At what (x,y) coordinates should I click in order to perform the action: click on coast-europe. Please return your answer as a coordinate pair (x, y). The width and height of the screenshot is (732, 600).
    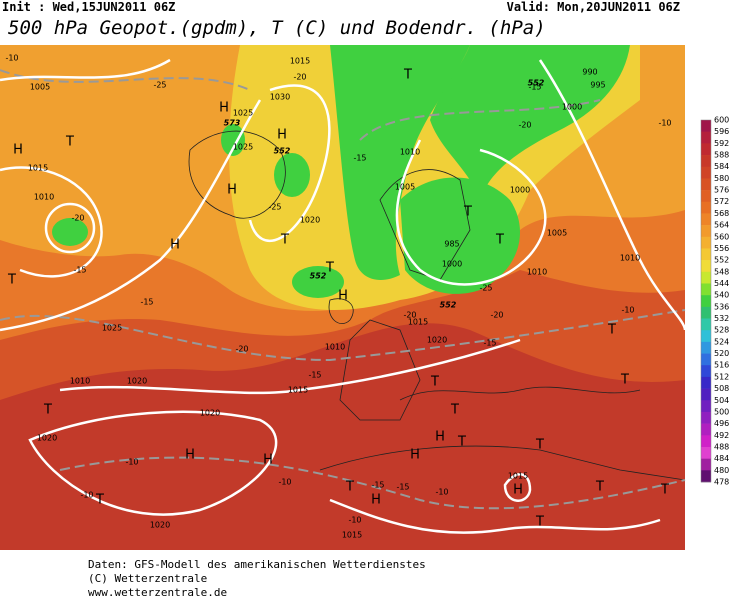
    Looking at the image, I should click on (374, 359).